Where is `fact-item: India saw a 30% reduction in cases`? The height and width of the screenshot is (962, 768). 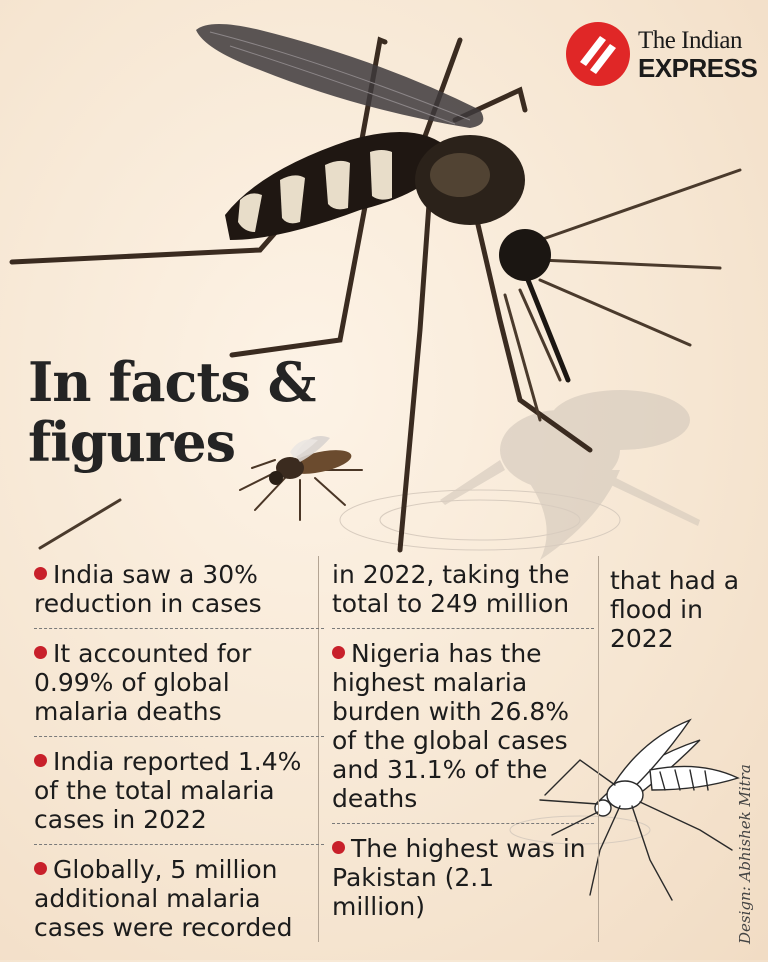
fact-item: India saw a 30% reduction in cases is located at coordinates (179, 594).